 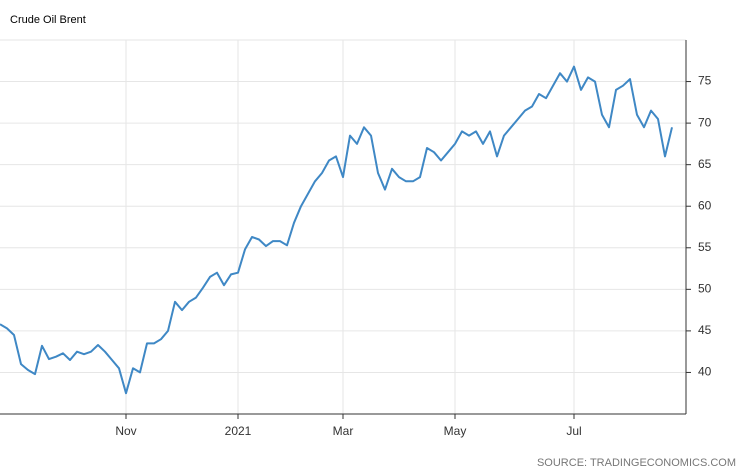 What do you see at coordinates (238, 431) in the screenshot?
I see `x-tick-label: 2021` at bounding box center [238, 431].